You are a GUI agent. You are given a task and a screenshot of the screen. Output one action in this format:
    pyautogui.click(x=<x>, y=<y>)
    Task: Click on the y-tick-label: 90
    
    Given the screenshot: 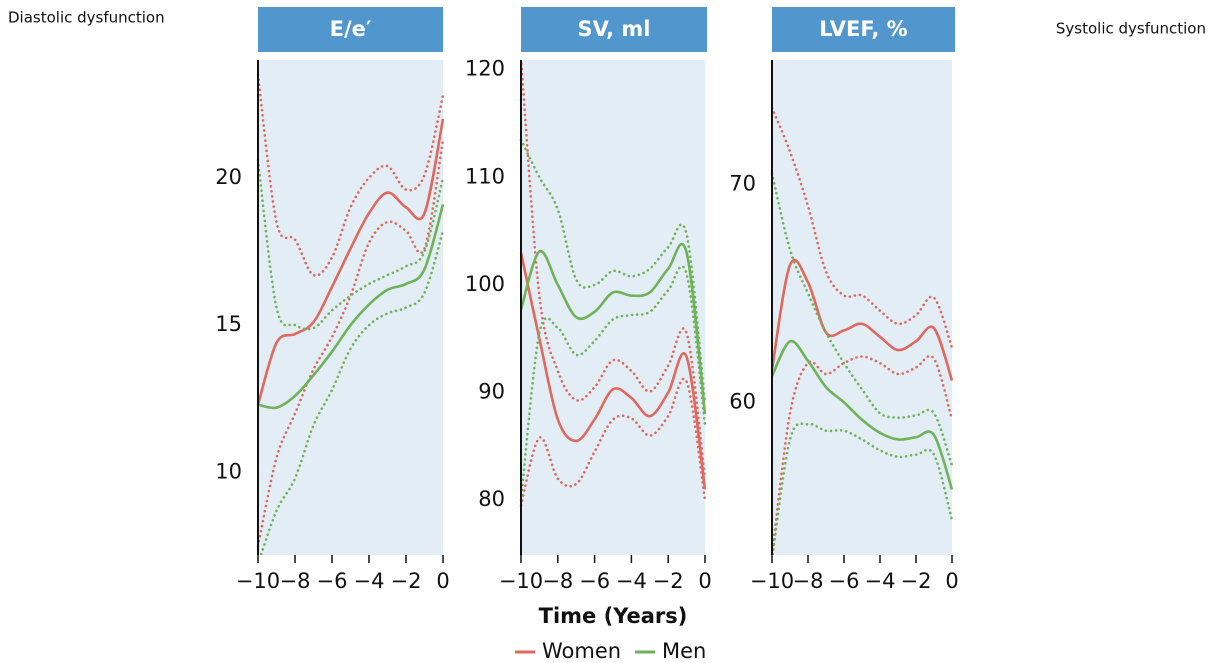 What is the action you would take?
    pyautogui.click(x=491, y=392)
    